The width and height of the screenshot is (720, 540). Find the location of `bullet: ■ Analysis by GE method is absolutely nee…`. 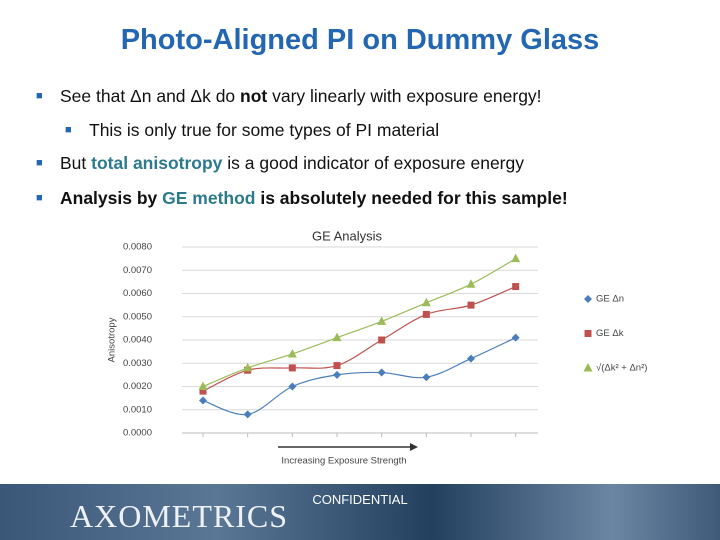

bullet: ■ Analysis by GE method is absolutely nee… is located at coordinates (302, 198).